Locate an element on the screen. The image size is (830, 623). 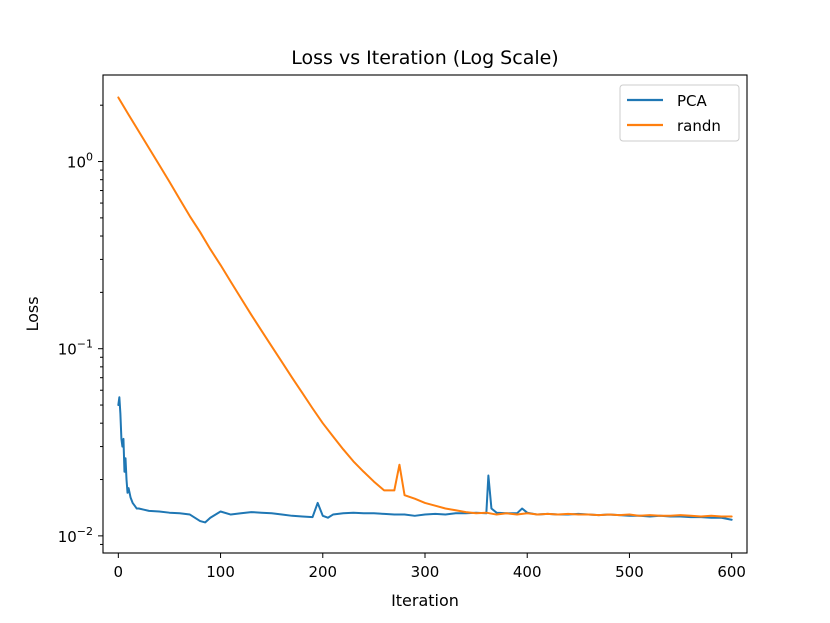
x-tick-label: 300 is located at coordinates (425, 572).